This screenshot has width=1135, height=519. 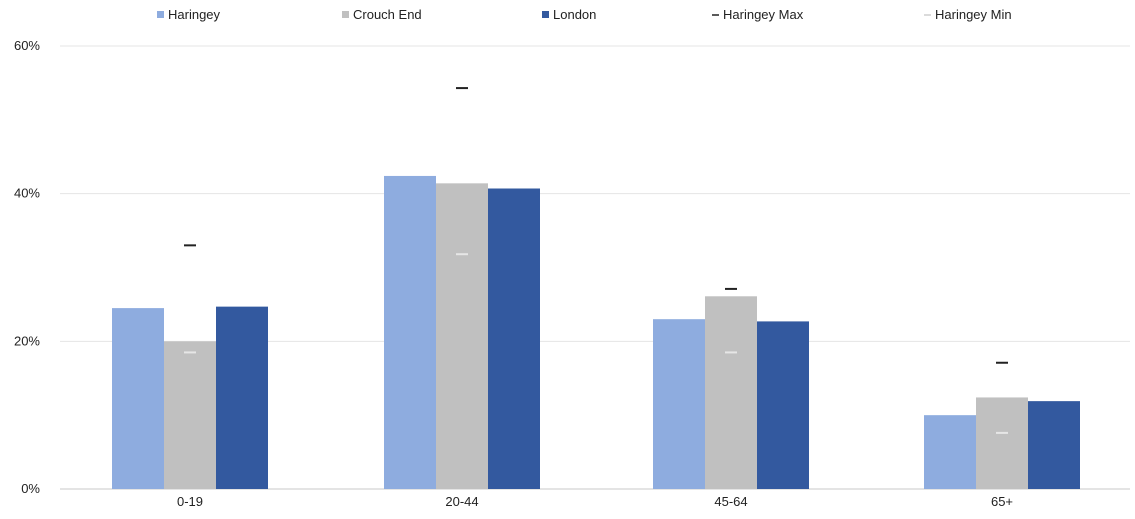 What do you see at coordinates (27, 340) in the screenshot?
I see `y-tick-label: 20%` at bounding box center [27, 340].